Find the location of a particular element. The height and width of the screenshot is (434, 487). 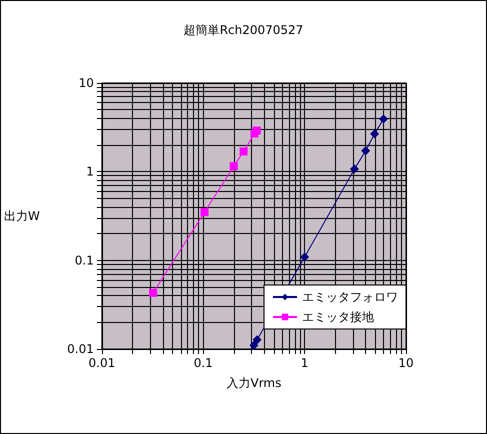

chart-title: 超簡単Rch20070527 is located at coordinates (244, 30).